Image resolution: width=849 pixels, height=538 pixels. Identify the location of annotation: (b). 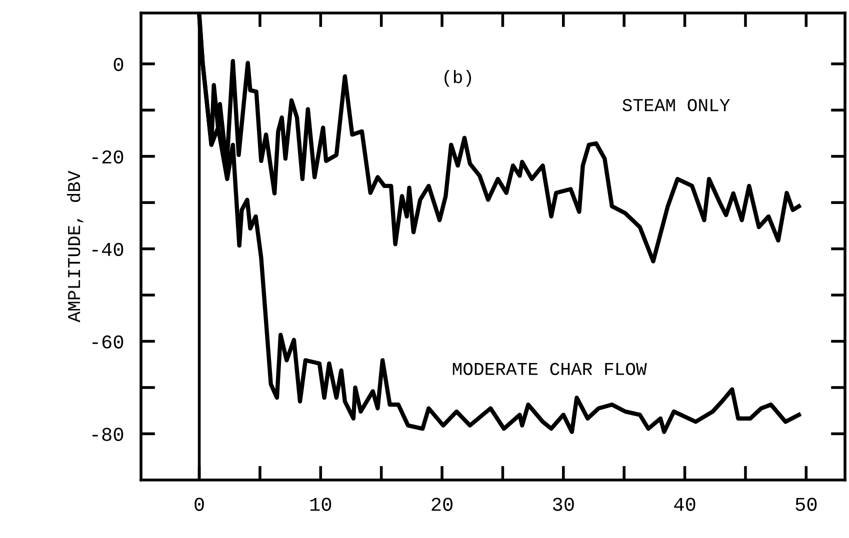
(458, 78).